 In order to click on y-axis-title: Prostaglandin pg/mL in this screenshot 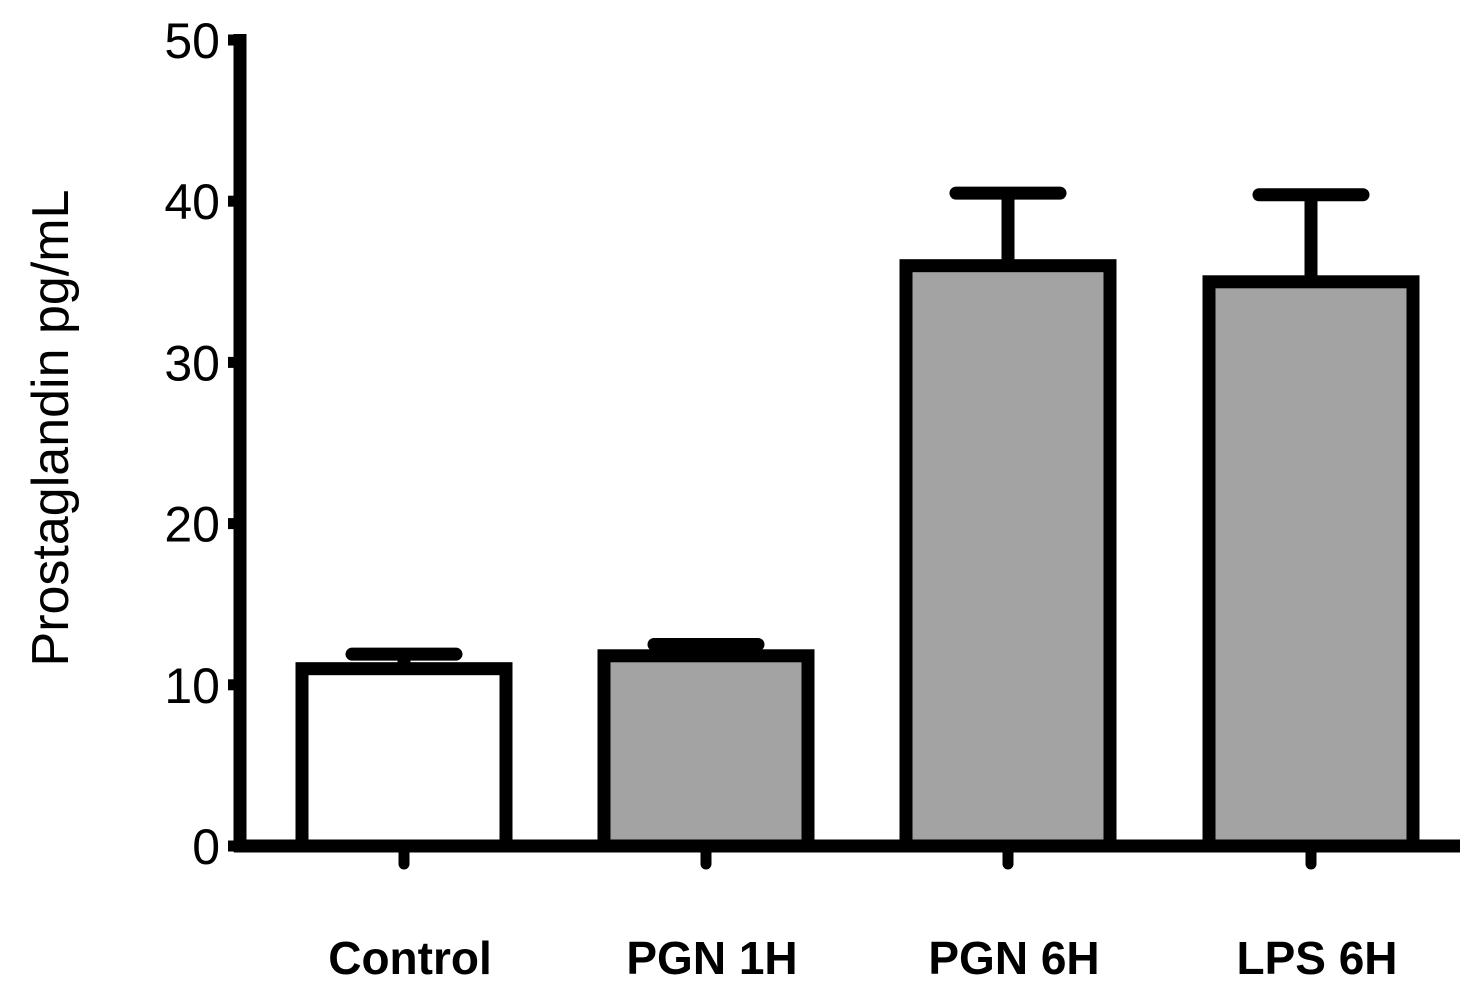, I will do `click(51, 428)`.